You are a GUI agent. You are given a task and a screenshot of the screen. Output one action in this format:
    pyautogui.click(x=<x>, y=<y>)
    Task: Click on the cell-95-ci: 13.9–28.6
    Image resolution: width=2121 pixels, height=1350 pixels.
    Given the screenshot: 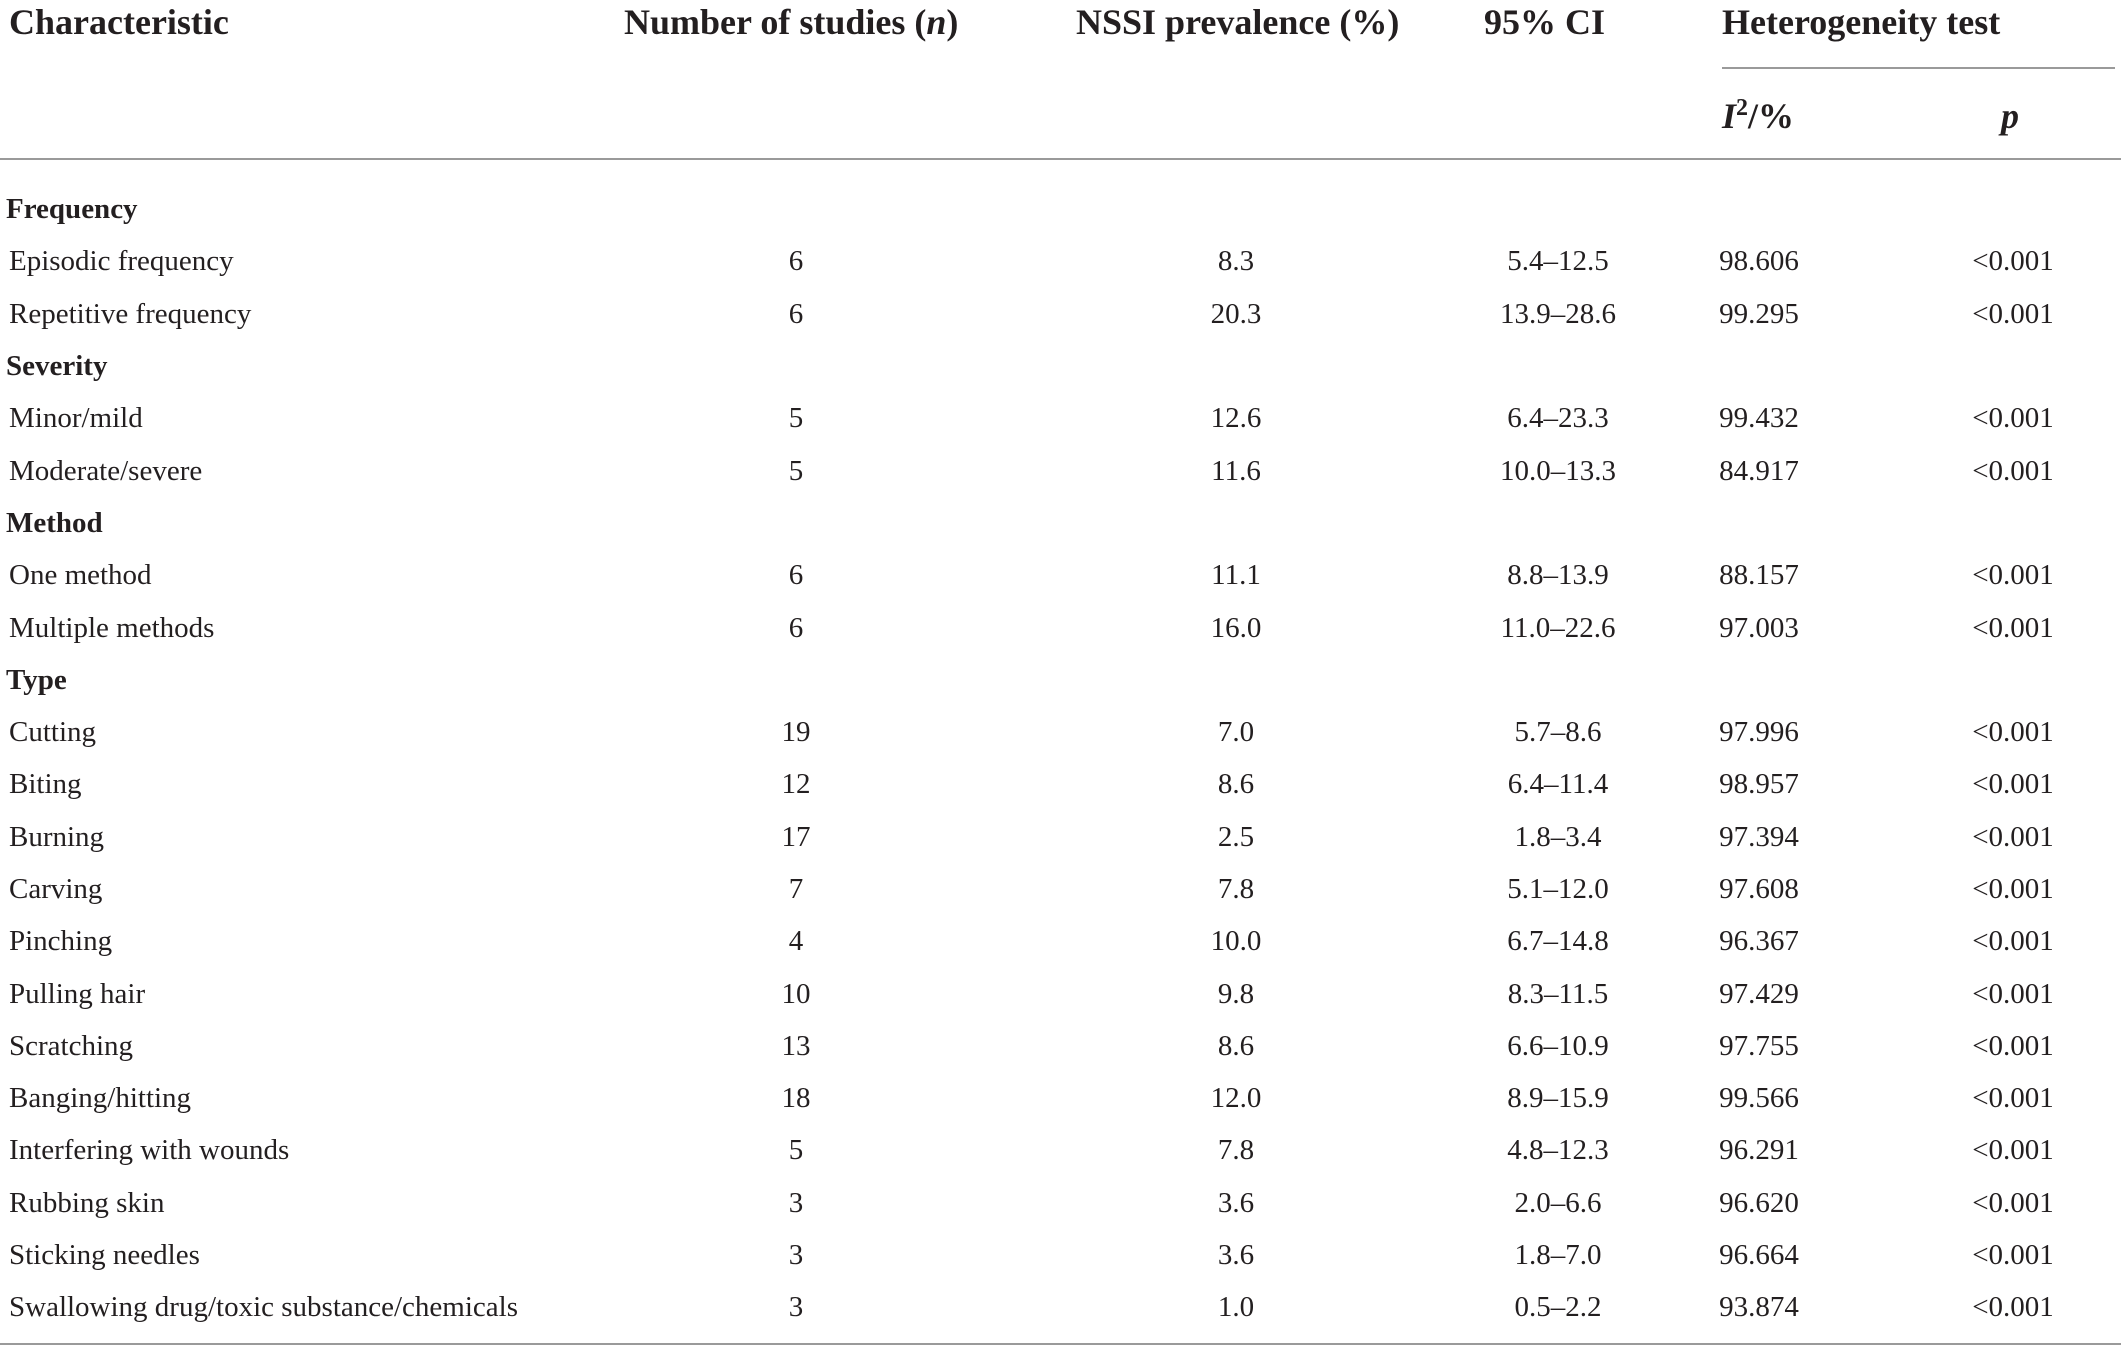 What is the action you would take?
    pyautogui.click(x=1558, y=313)
    